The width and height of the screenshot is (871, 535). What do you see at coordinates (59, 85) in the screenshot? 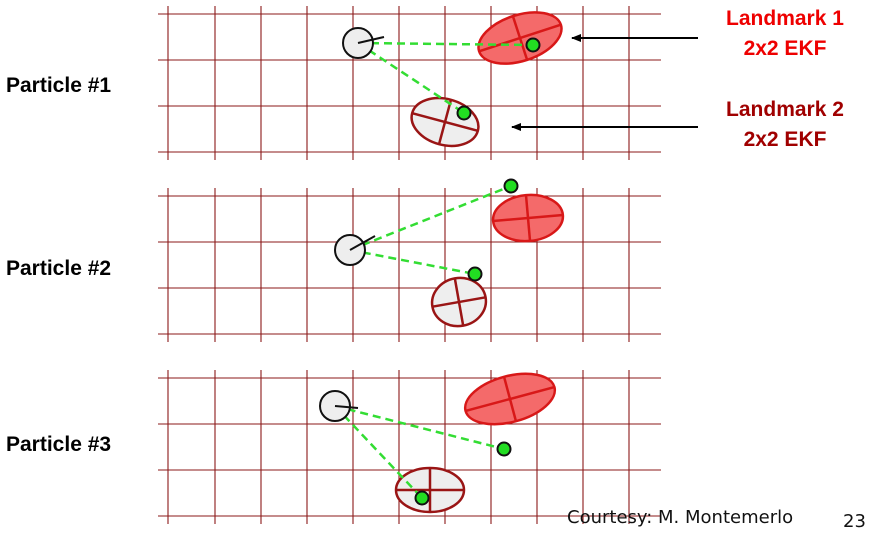
I see `particle-1-label: Particle #1` at bounding box center [59, 85].